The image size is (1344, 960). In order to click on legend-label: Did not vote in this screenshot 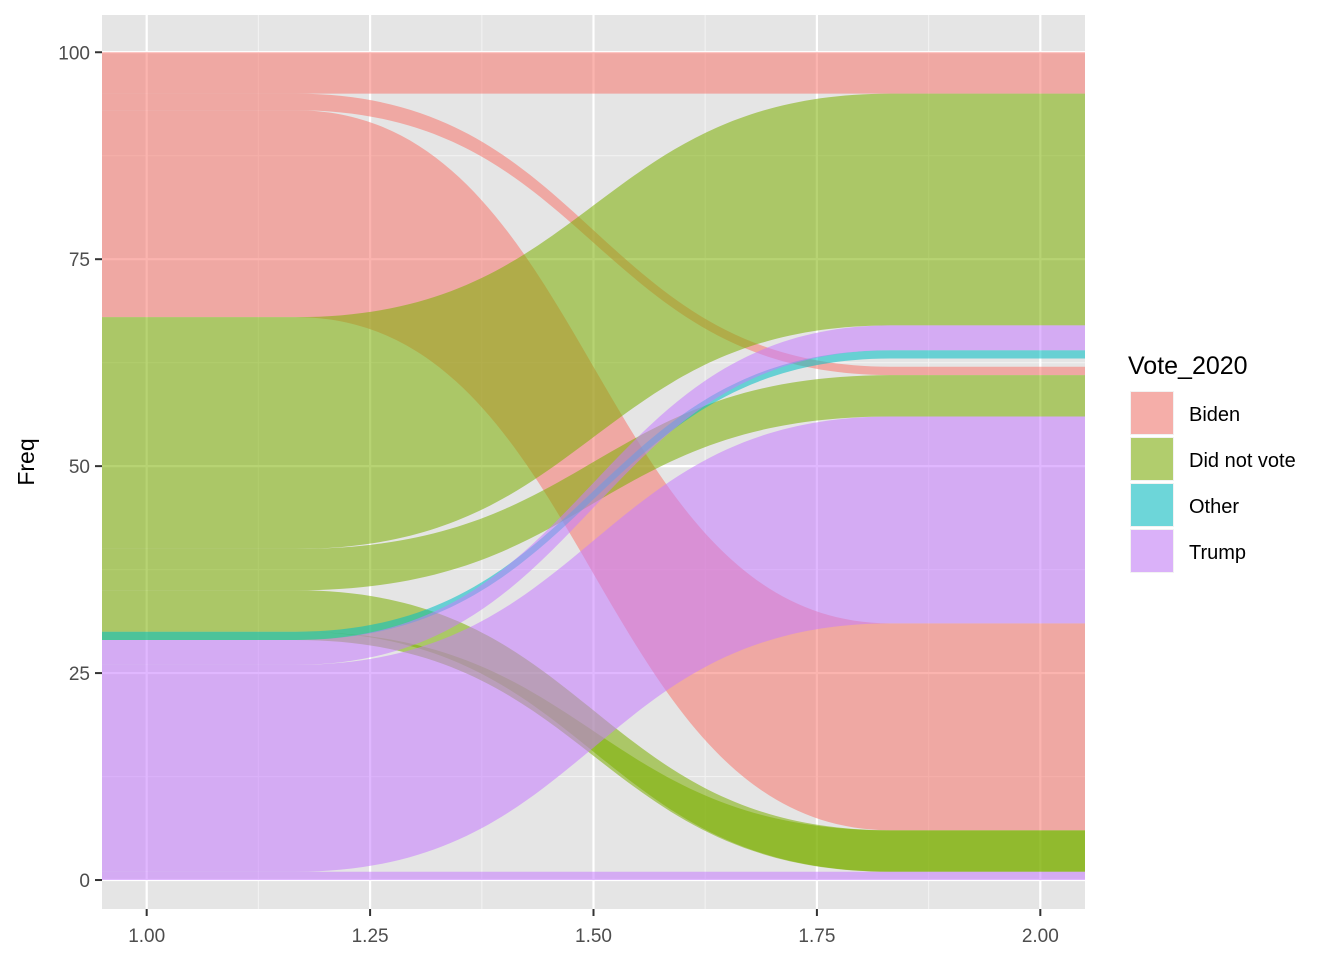, I will do `click(1242, 461)`.